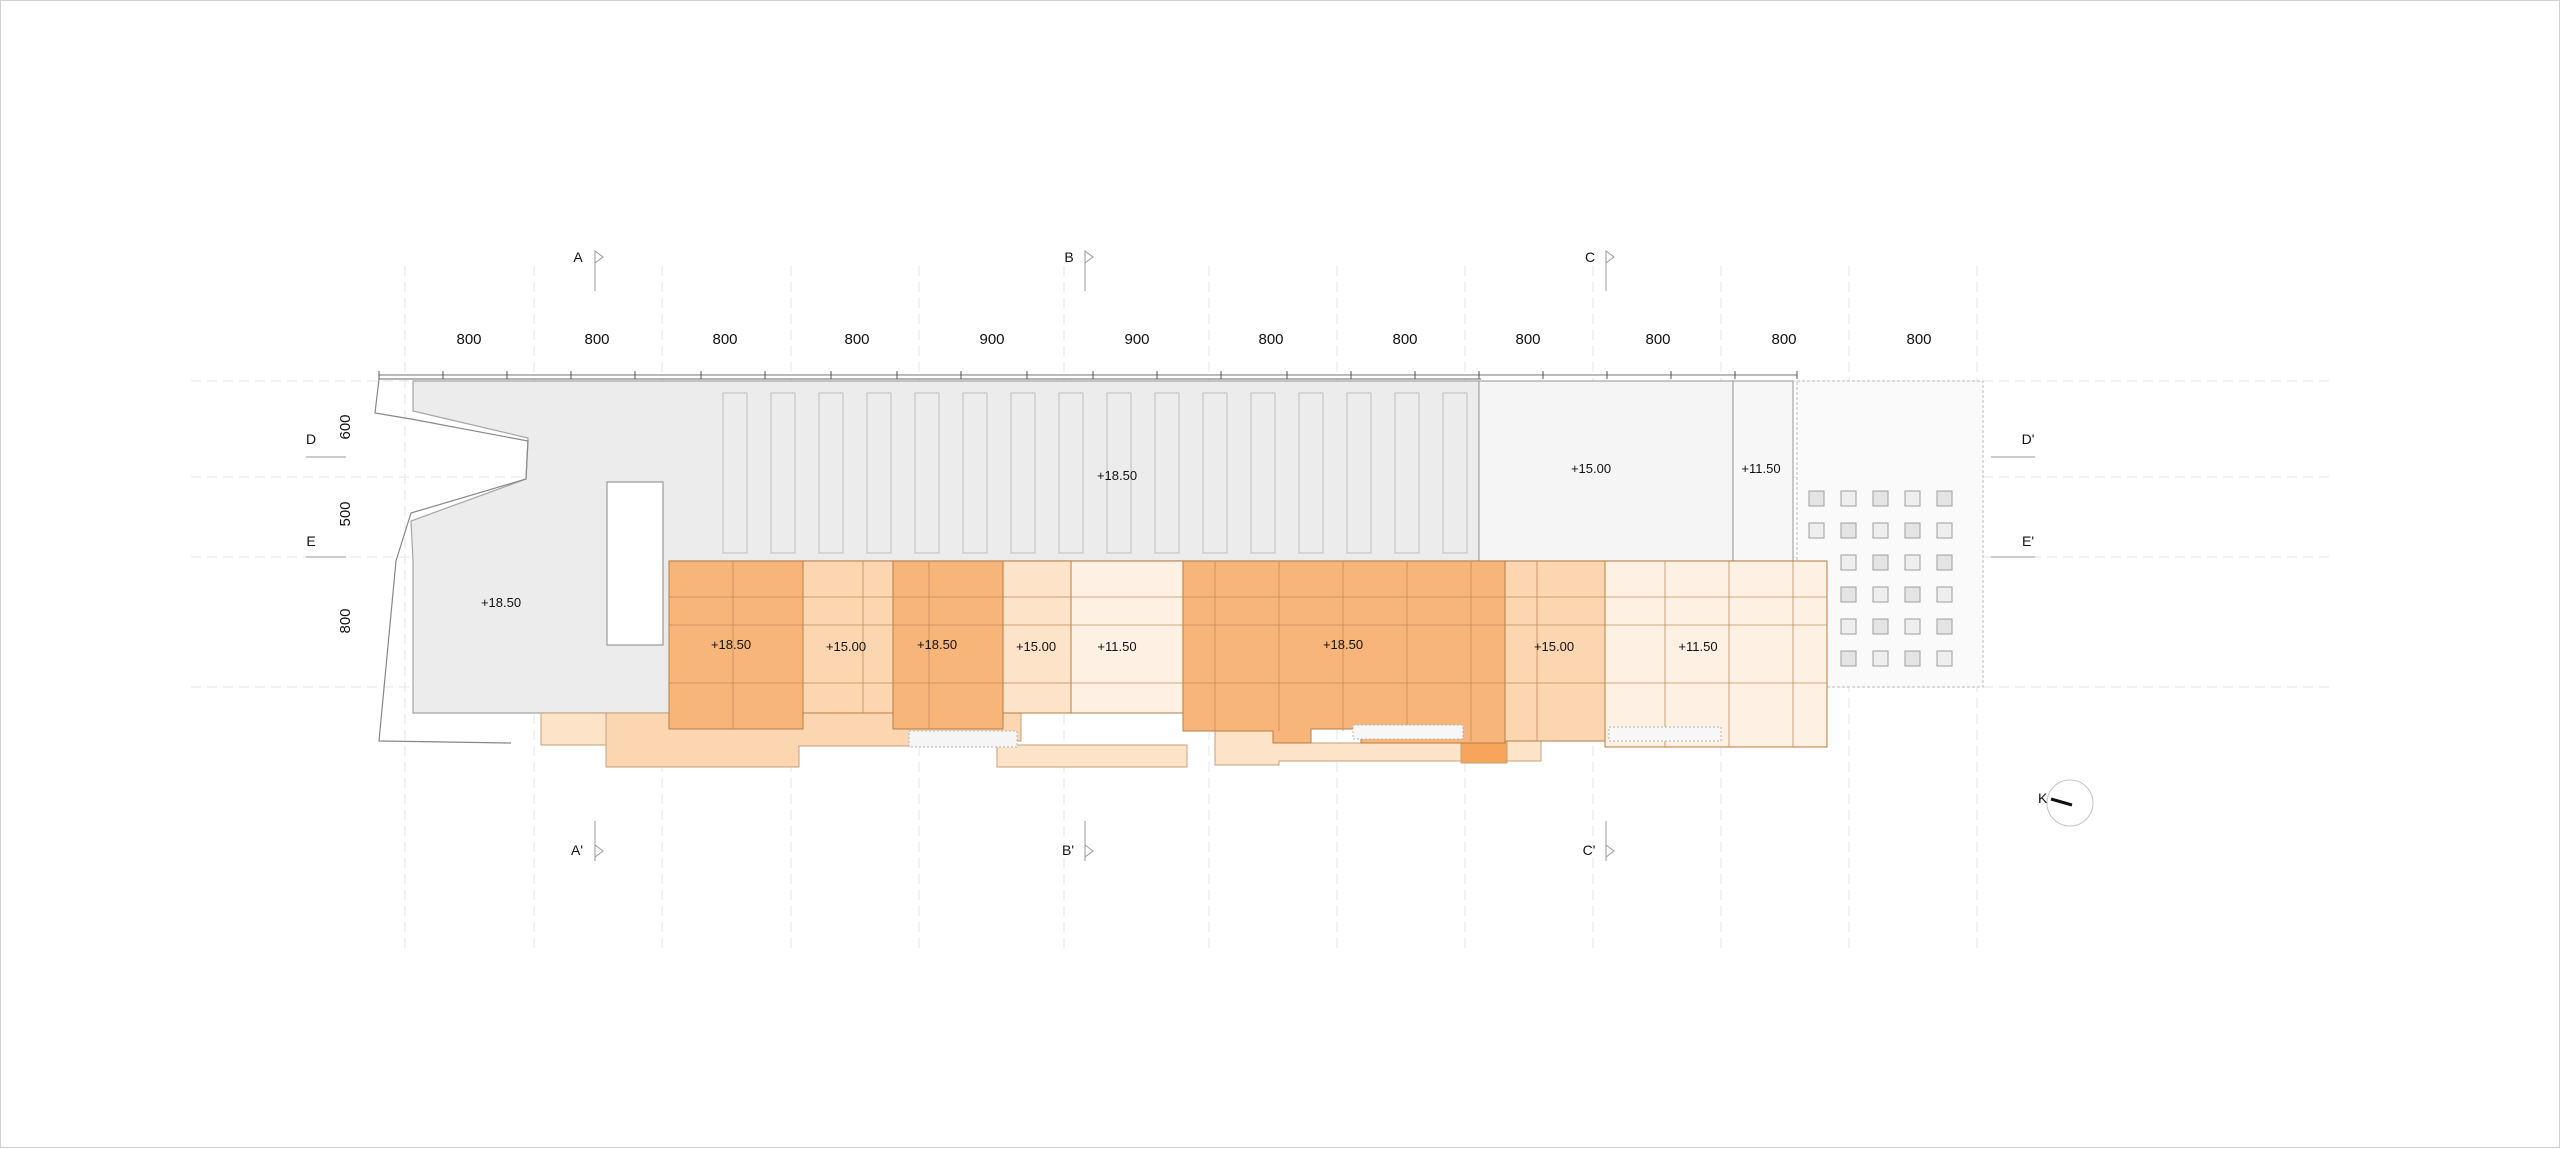  I want to click on section-marker-c-prime: C', so click(1589, 850).